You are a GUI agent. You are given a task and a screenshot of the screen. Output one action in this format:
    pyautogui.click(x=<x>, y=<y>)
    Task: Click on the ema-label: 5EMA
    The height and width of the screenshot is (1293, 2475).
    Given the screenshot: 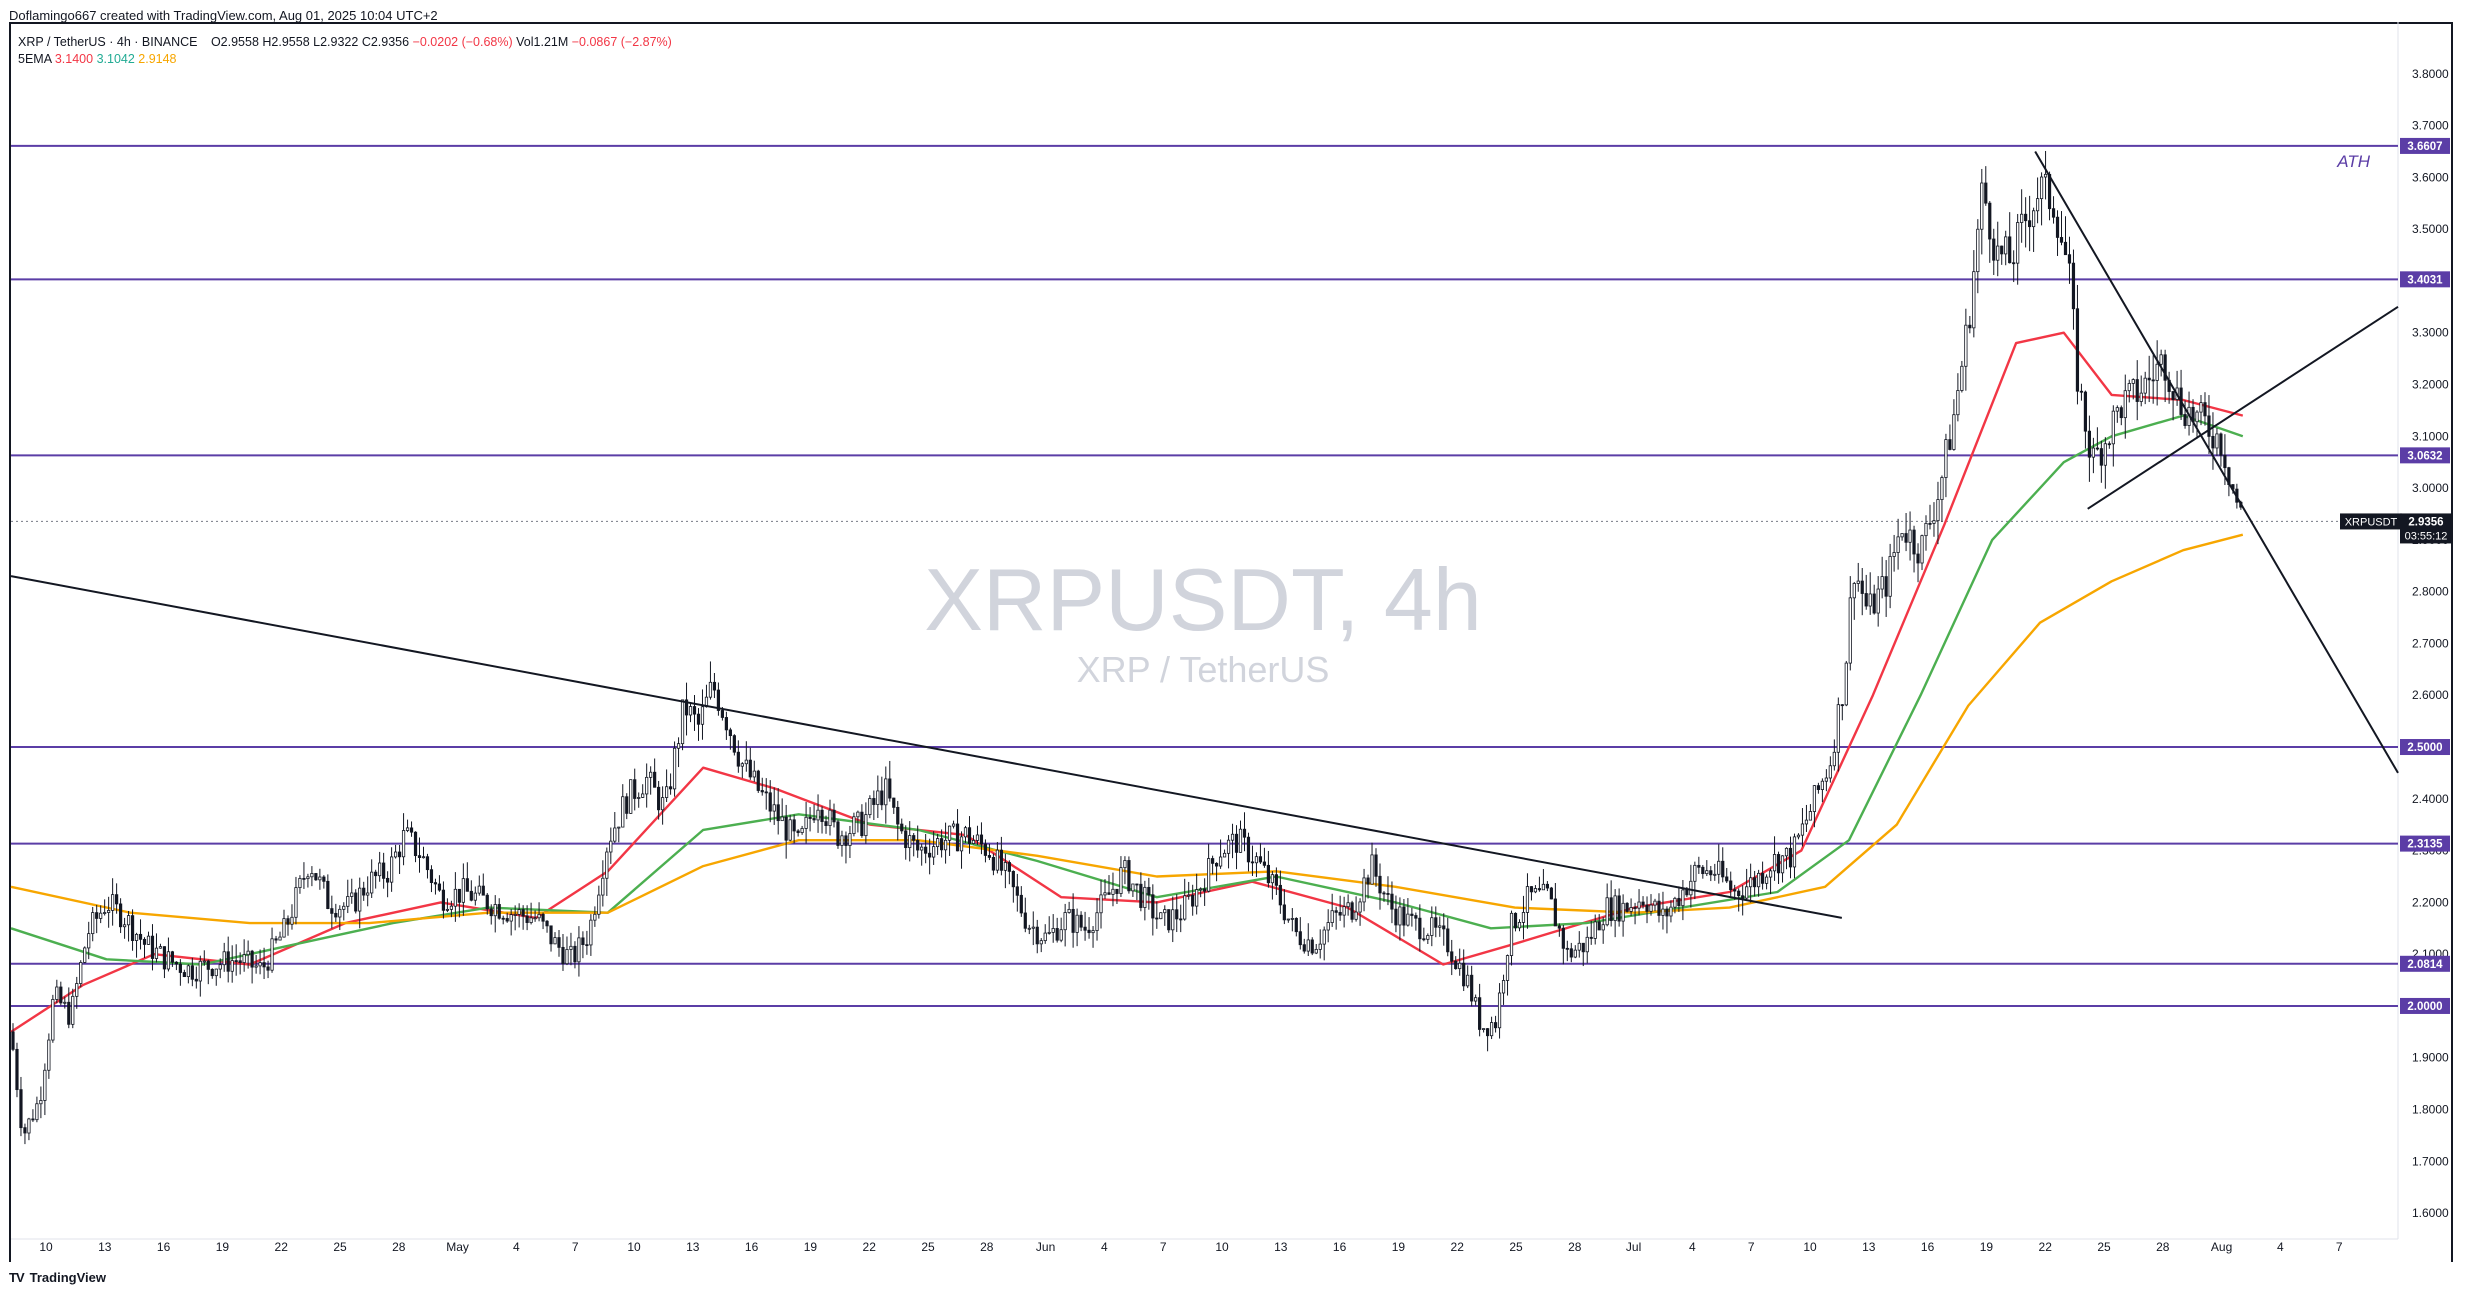 What is the action you would take?
    pyautogui.click(x=35, y=59)
    